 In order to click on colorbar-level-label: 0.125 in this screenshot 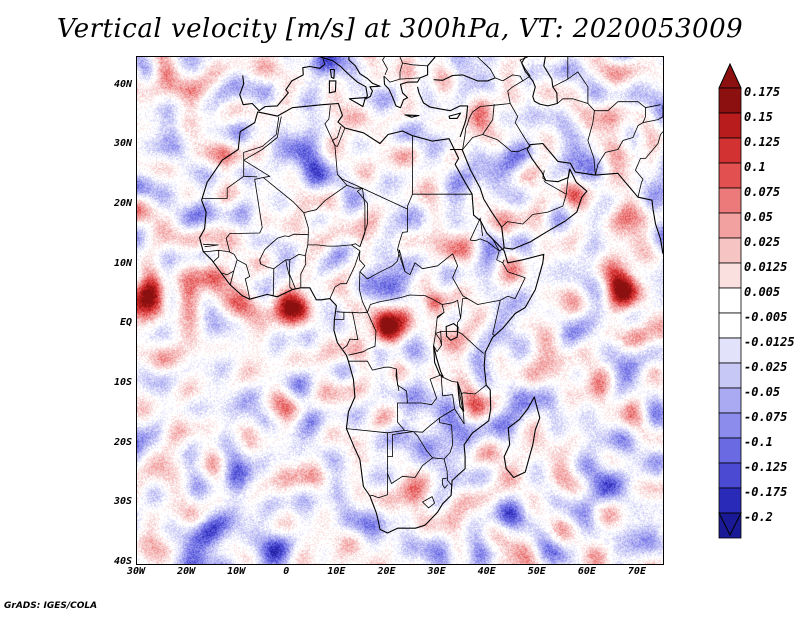, I will do `click(762, 142)`.